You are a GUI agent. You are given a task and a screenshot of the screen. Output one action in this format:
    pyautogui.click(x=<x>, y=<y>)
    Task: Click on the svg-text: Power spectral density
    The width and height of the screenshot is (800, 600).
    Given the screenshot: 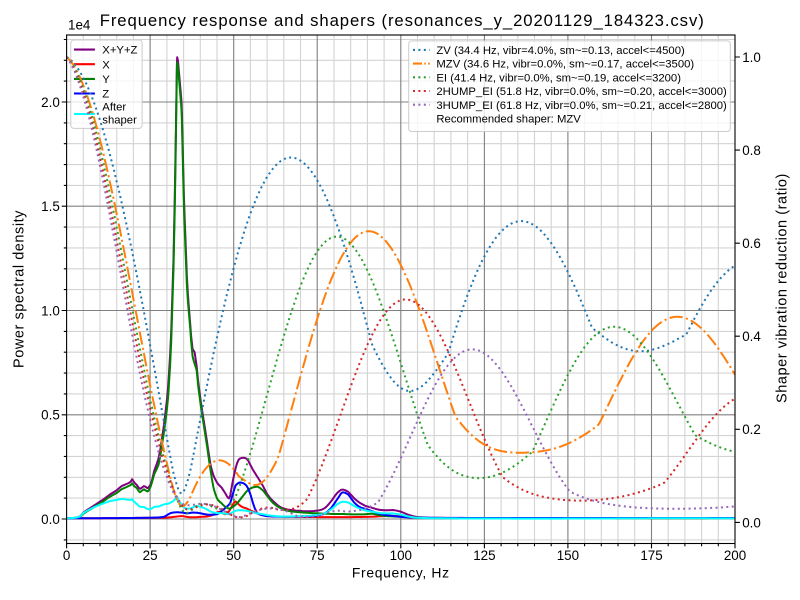 What is the action you would take?
    pyautogui.click(x=20, y=289)
    